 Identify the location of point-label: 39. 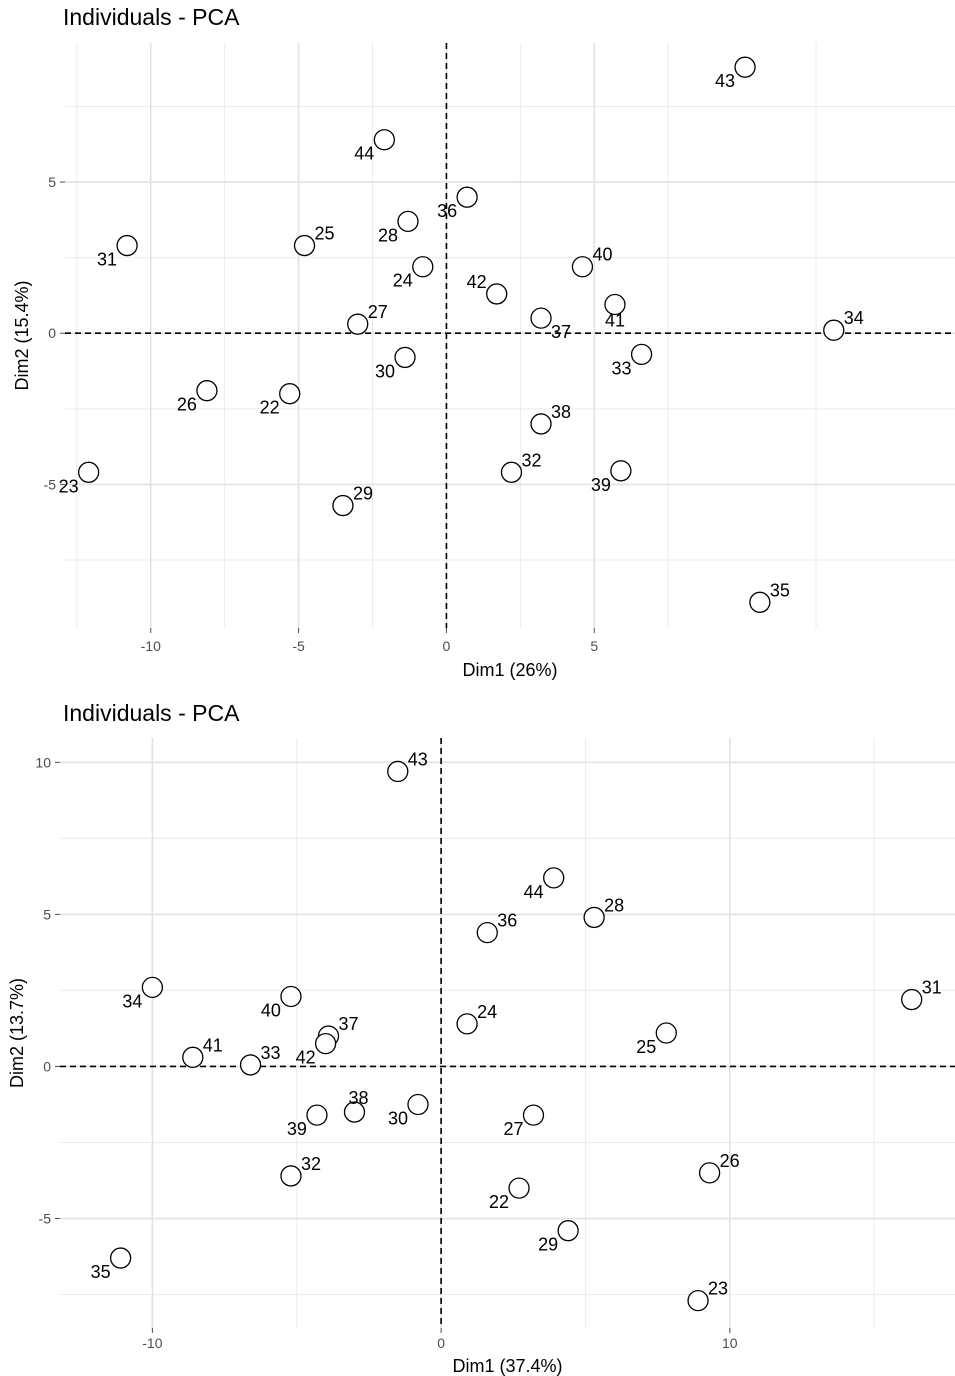
(601, 485).